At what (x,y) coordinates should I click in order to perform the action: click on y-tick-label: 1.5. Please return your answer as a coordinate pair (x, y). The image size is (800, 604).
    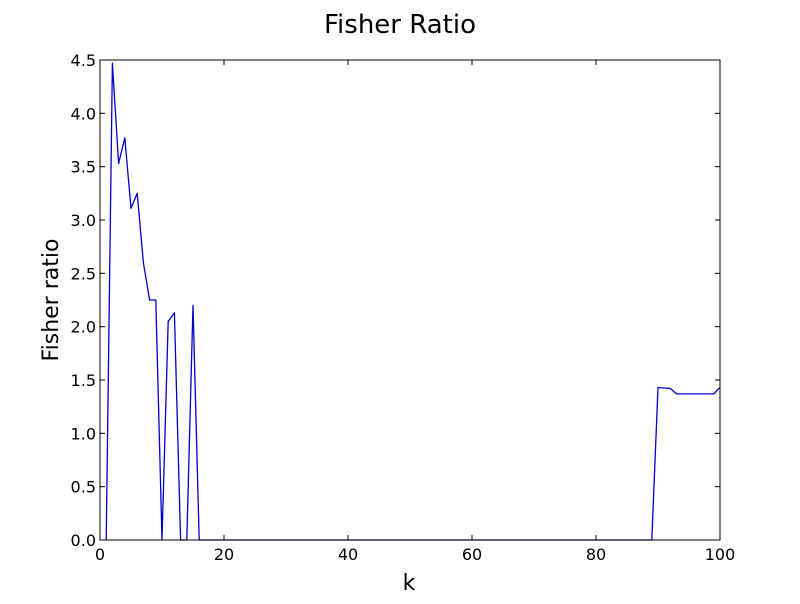
    Looking at the image, I should click on (83, 380).